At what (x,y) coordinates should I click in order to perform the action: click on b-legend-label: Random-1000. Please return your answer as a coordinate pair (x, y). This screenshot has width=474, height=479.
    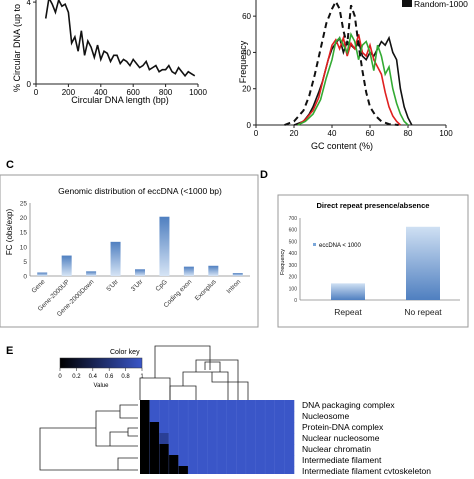
    Looking at the image, I should click on (441, 4).